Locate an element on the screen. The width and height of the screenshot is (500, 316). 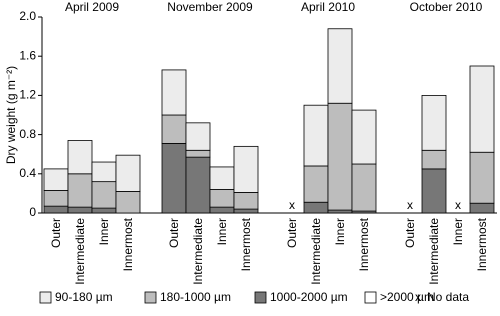
legend-label: >2000 µm is located at coordinates (407, 297).